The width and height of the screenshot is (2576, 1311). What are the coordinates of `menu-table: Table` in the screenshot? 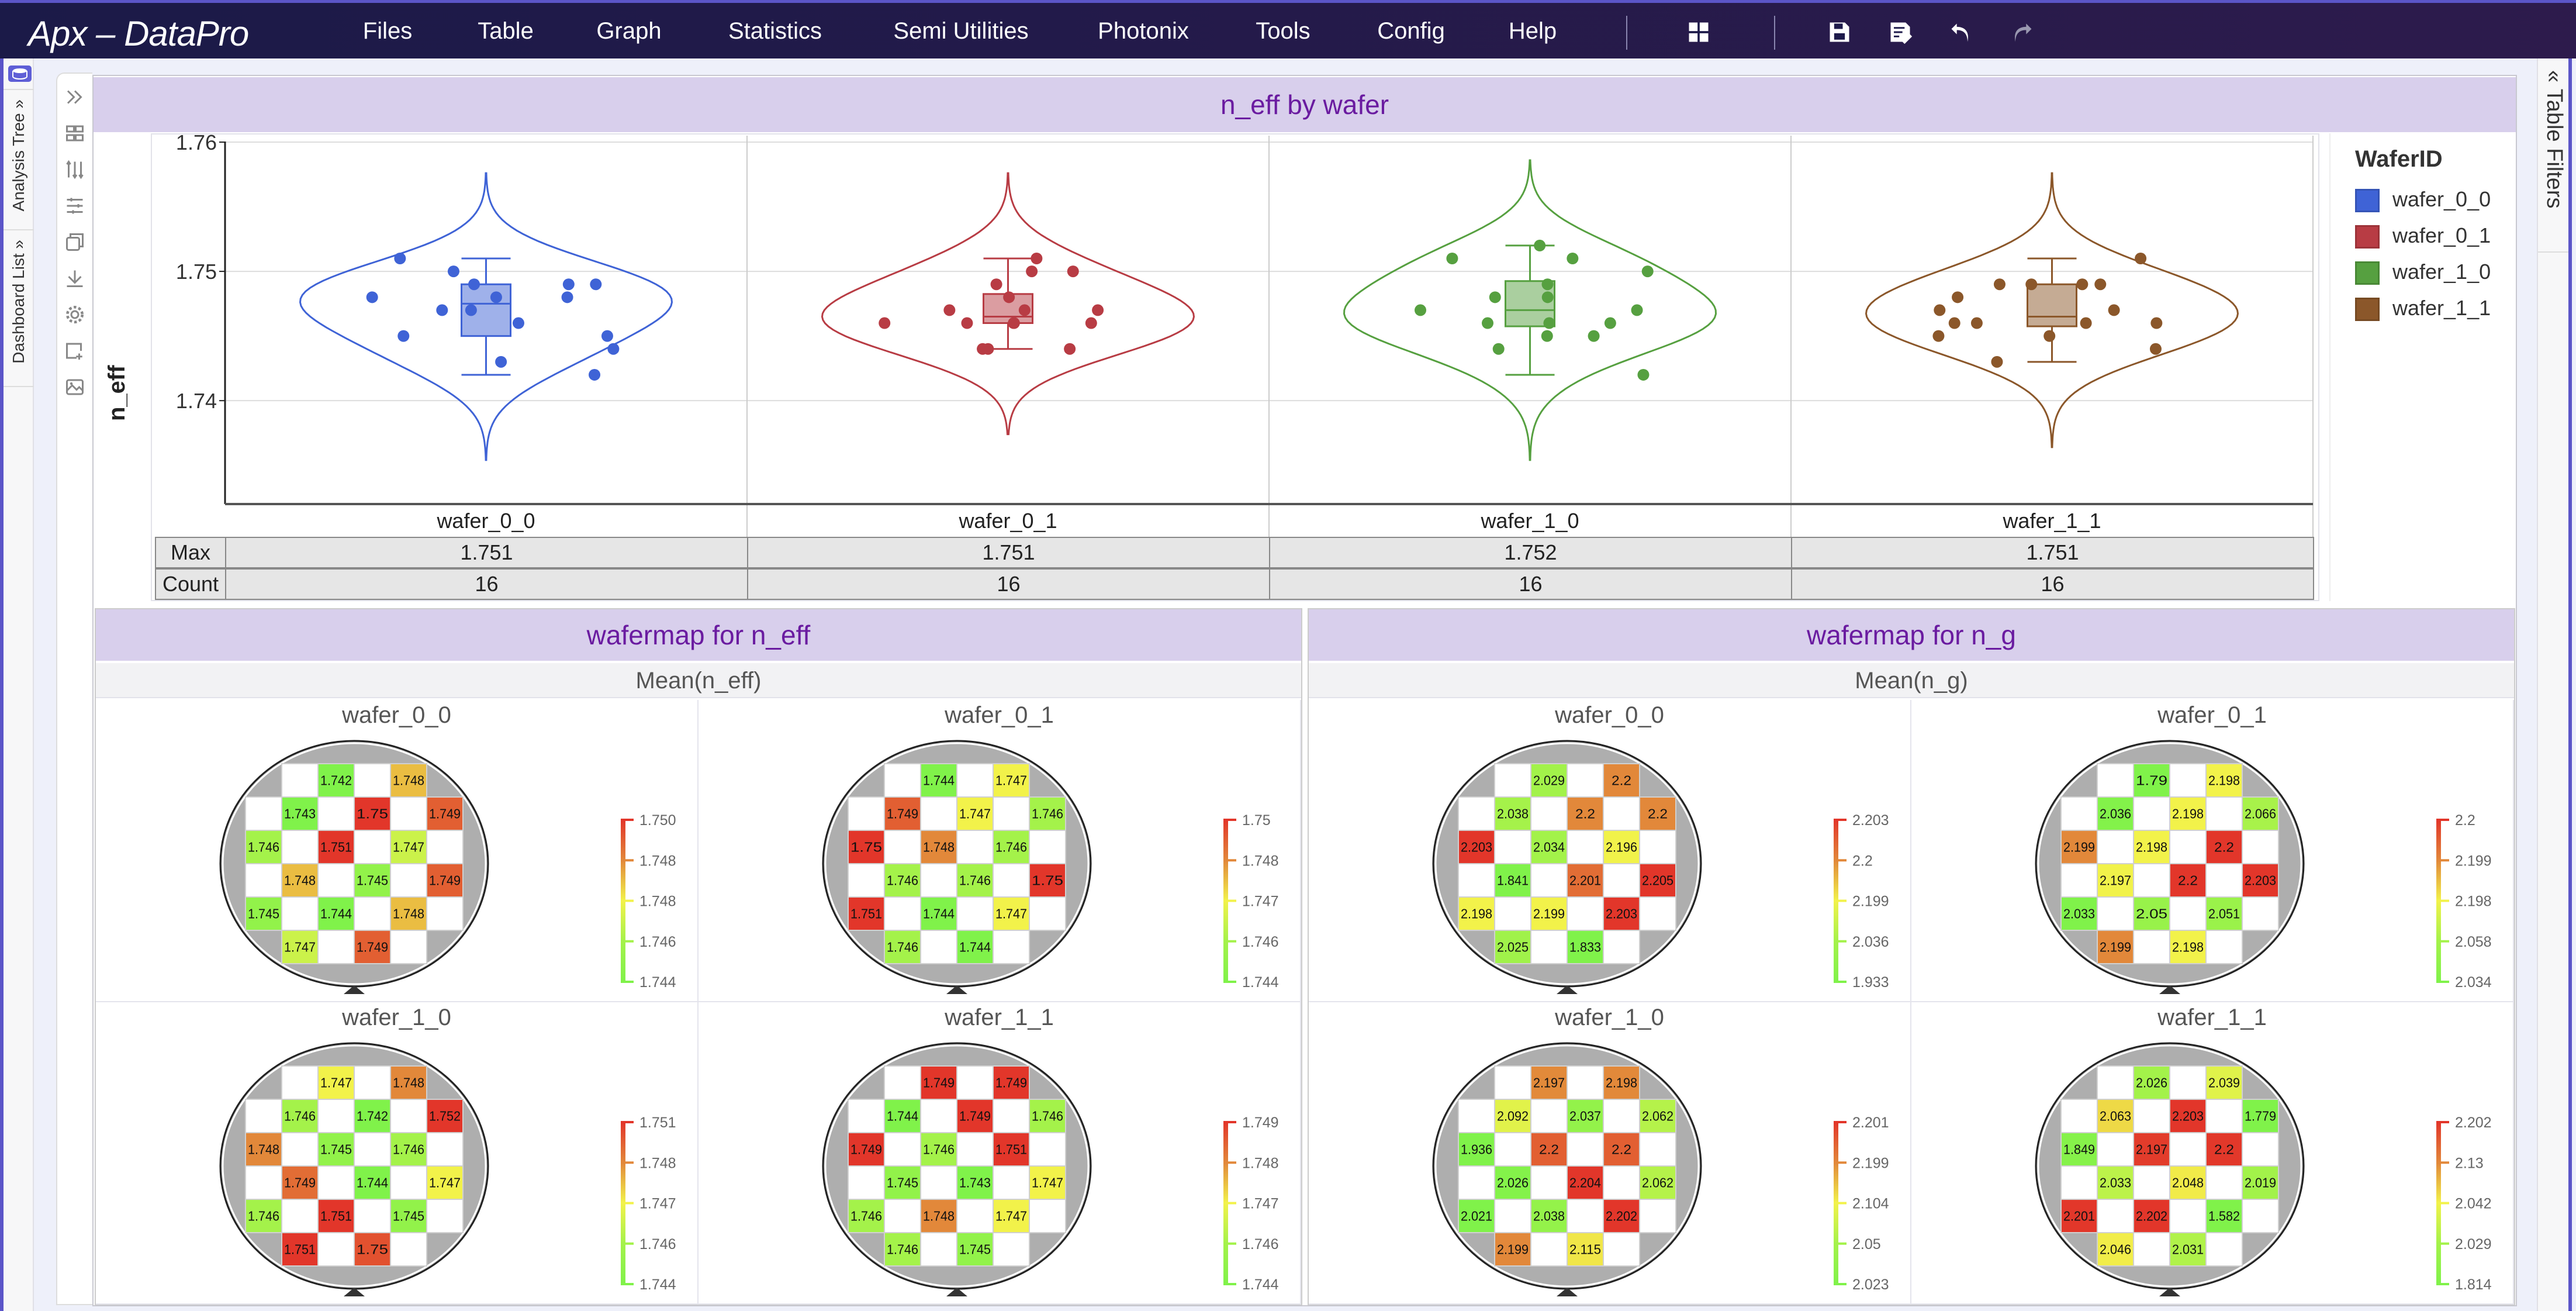 It's located at (506, 31).